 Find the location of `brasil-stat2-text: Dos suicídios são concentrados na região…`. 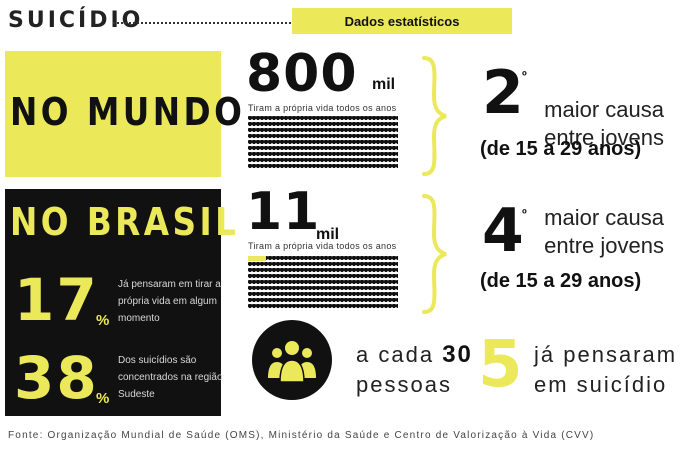

brasil-stat2-text: Dos suicídios são concentrados na região… is located at coordinates (170, 377).